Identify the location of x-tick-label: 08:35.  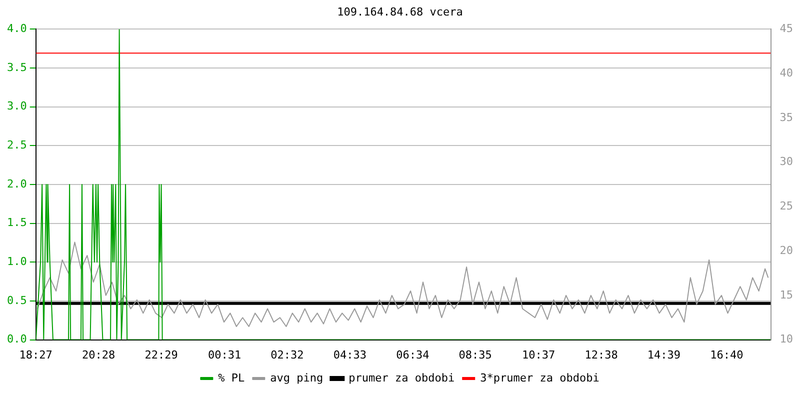
(475, 355).